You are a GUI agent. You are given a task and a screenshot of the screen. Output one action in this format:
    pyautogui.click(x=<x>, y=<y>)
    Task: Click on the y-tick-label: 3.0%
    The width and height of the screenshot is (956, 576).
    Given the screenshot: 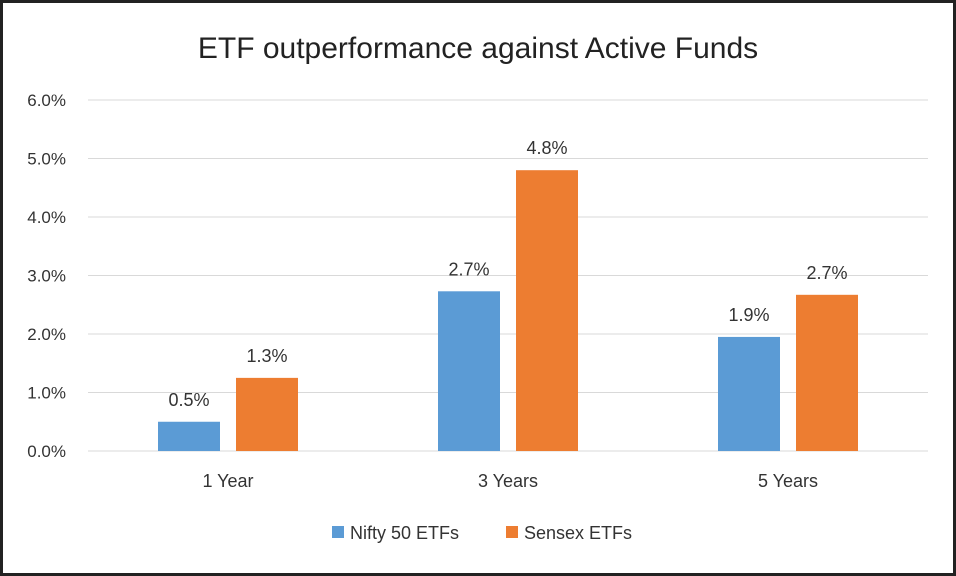 What is the action you would take?
    pyautogui.click(x=46, y=276)
    